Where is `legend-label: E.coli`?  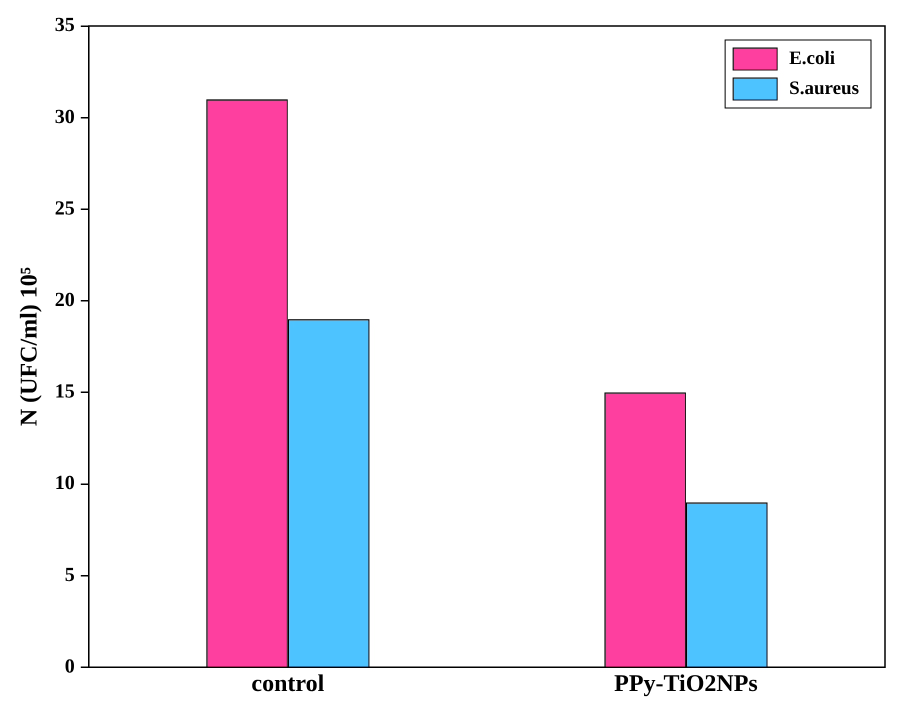
legend-label: E.coli is located at coordinates (812, 58).